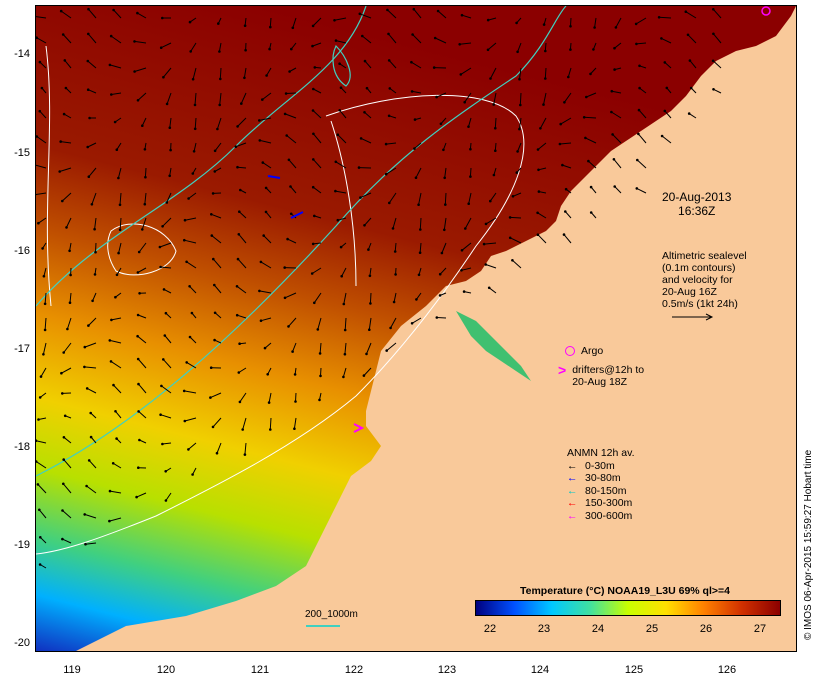 The image size is (820, 680). Describe the element at coordinates (727, 670) in the screenshot. I see `lon-label: 126` at that location.